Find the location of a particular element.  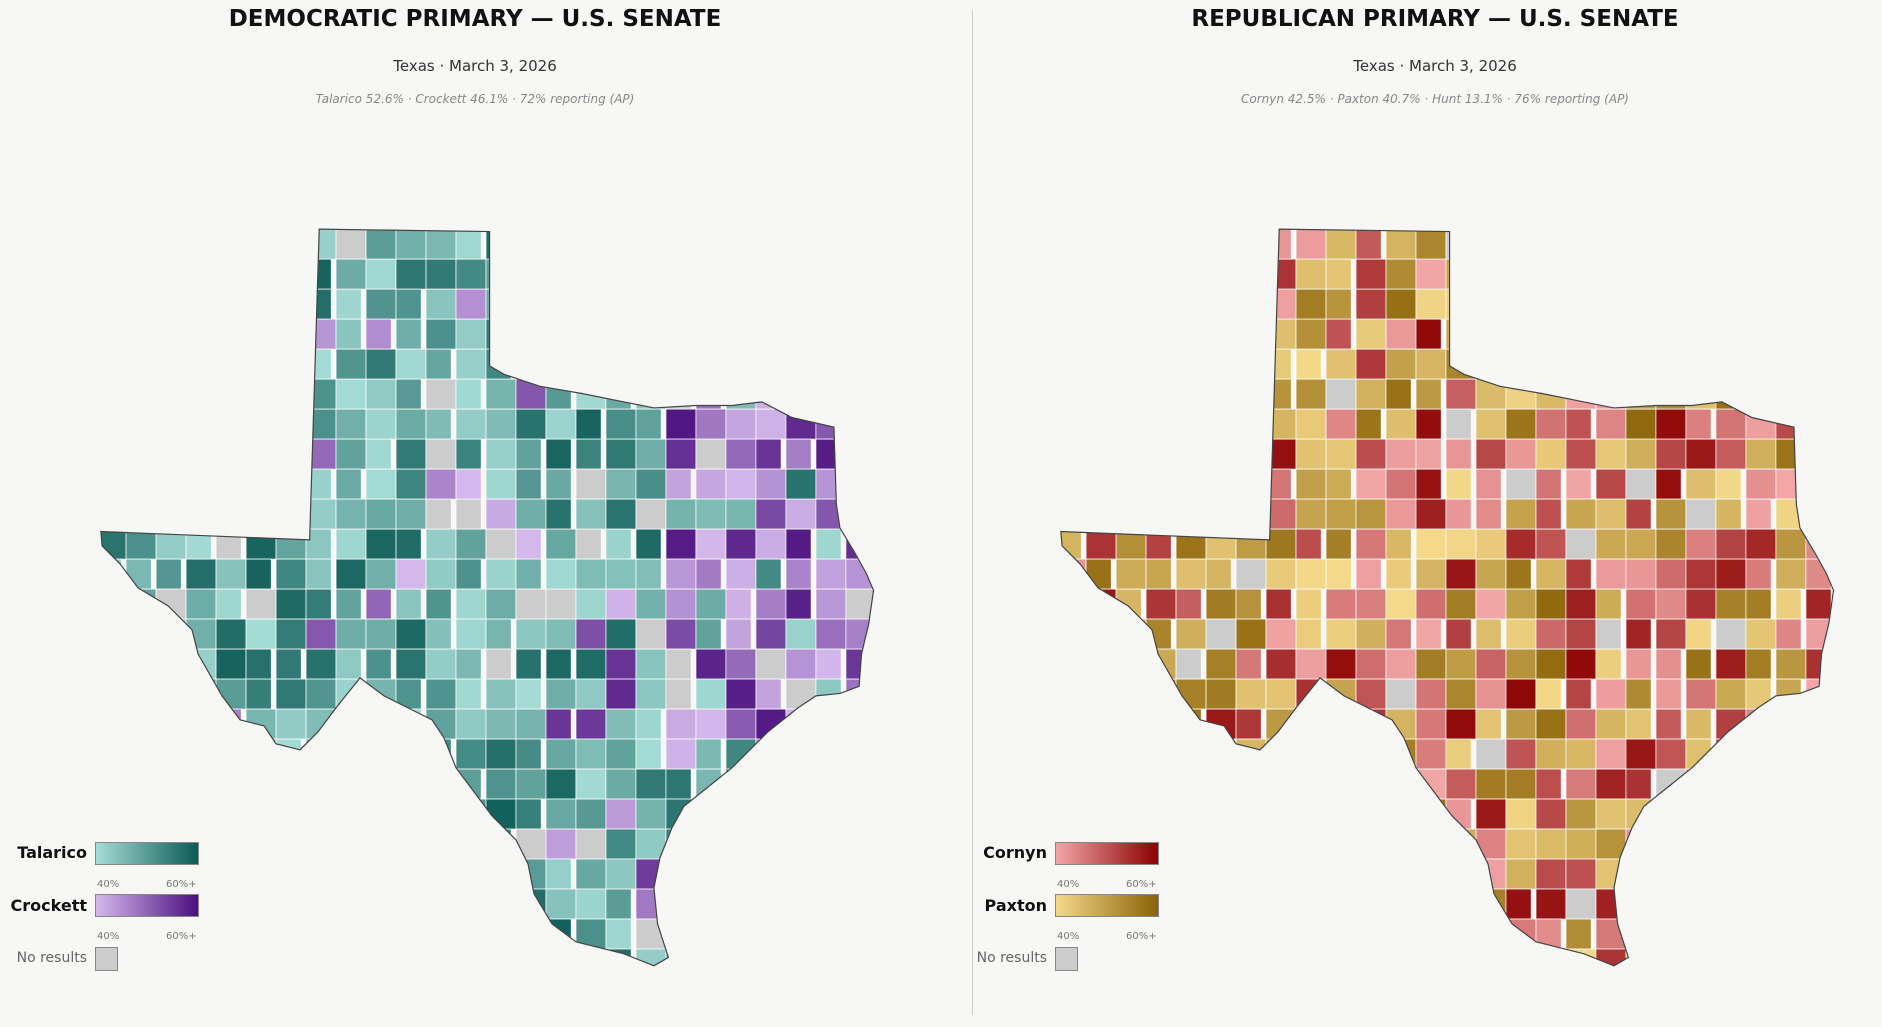

rep-subtitle: Texas · March 3, 2026 is located at coordinates (1435, 66).